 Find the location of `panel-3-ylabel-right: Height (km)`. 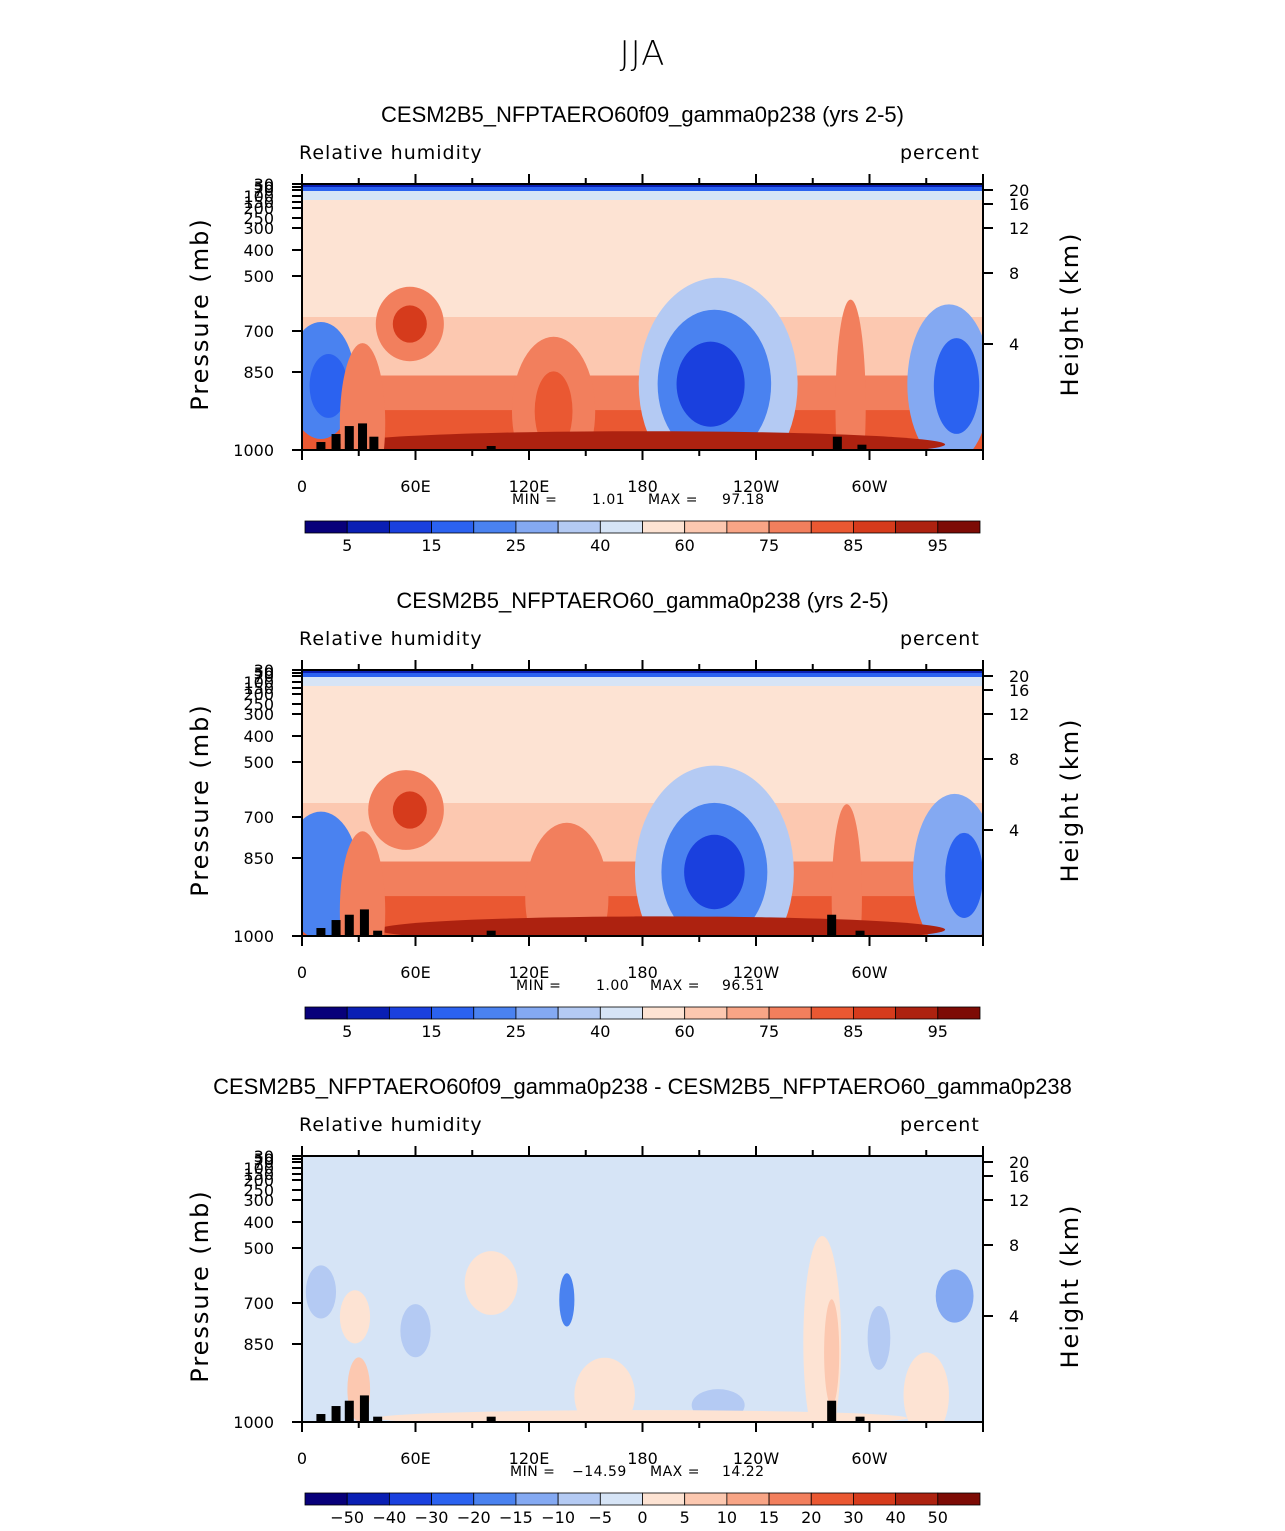

panel-3-ylabel-right: Height (km) is located at coordinates (1070, 1286).